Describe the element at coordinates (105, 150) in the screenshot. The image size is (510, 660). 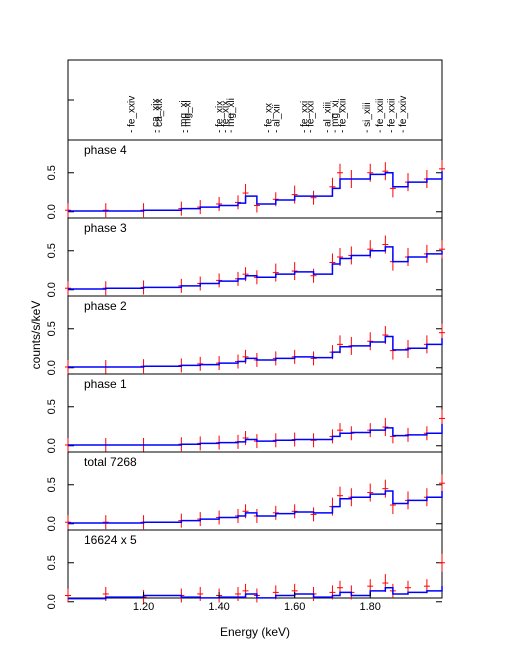
I see `panel-label: phase 4` at that location.